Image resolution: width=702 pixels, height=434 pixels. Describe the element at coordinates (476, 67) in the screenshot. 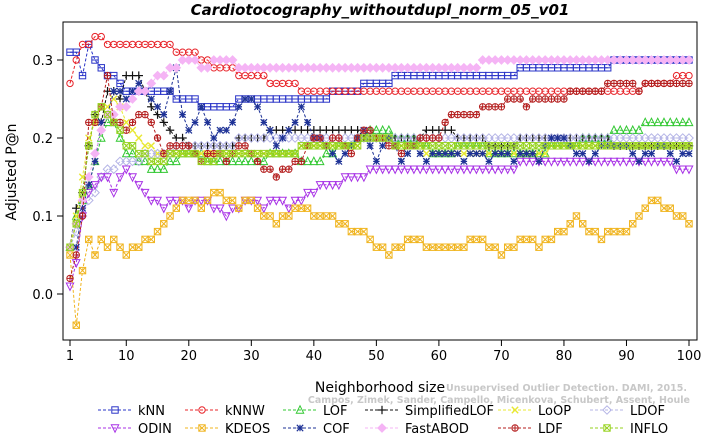

I see `data-point-fastabod` at that location.